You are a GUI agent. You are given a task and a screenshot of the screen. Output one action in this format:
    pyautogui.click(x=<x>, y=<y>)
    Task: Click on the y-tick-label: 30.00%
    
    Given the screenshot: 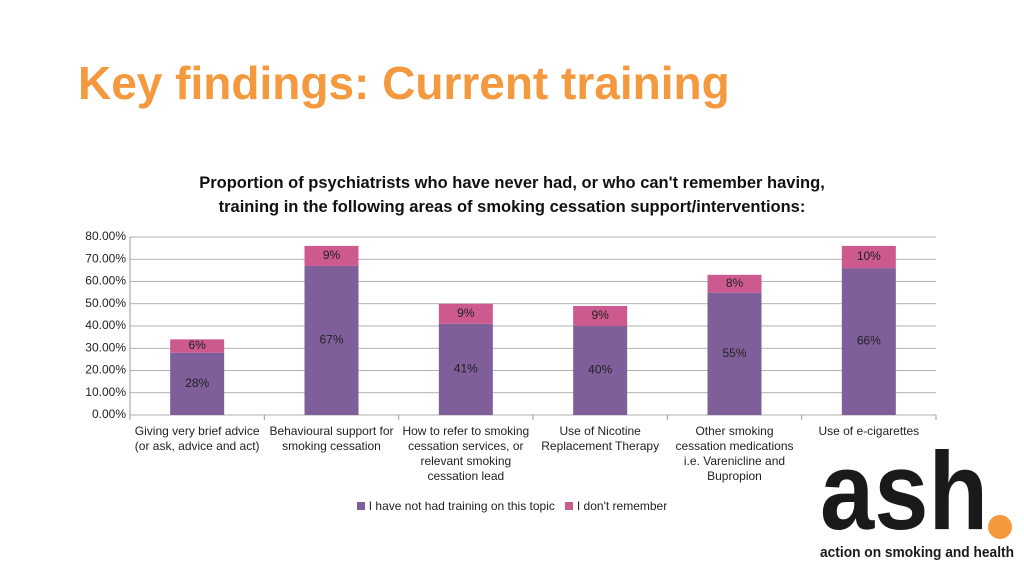 What is the action you would take?
    pyautogui.click(x=105, y=347)
    